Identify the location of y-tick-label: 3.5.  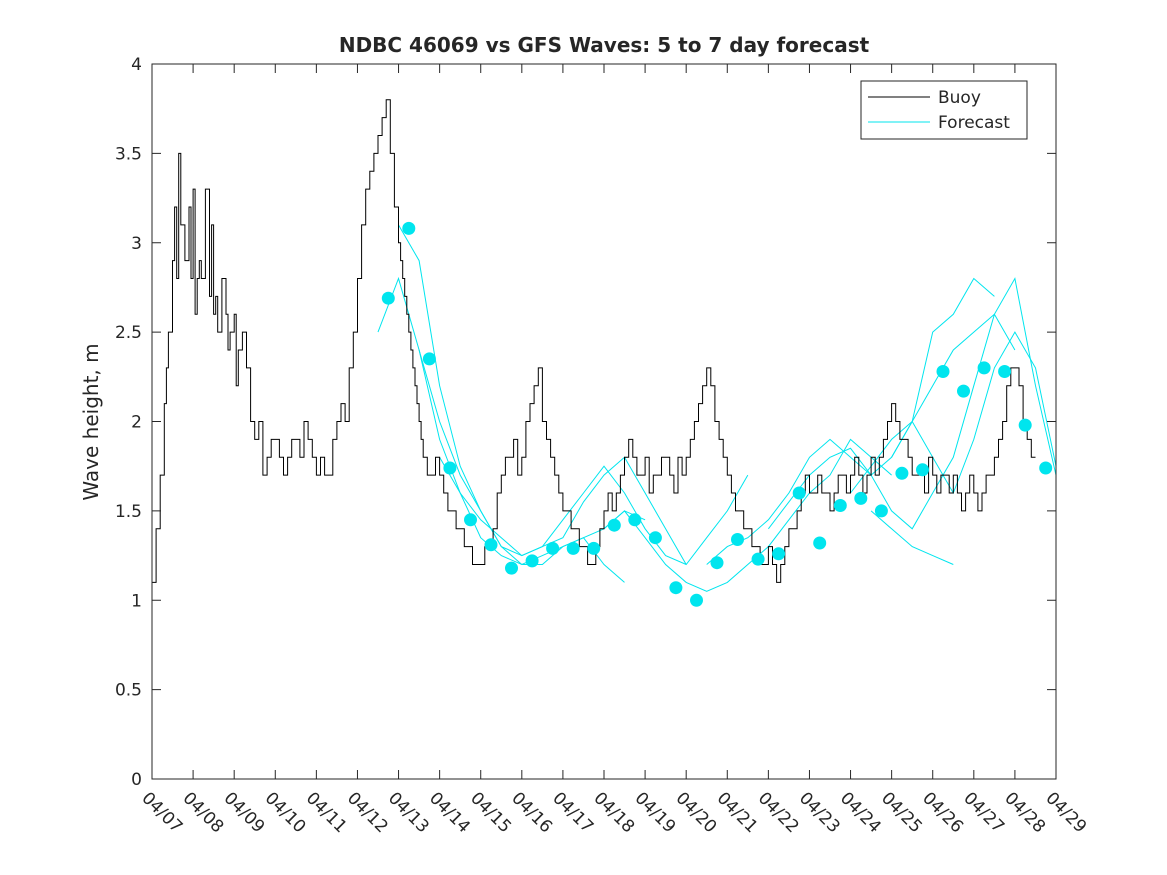
(128, 154).